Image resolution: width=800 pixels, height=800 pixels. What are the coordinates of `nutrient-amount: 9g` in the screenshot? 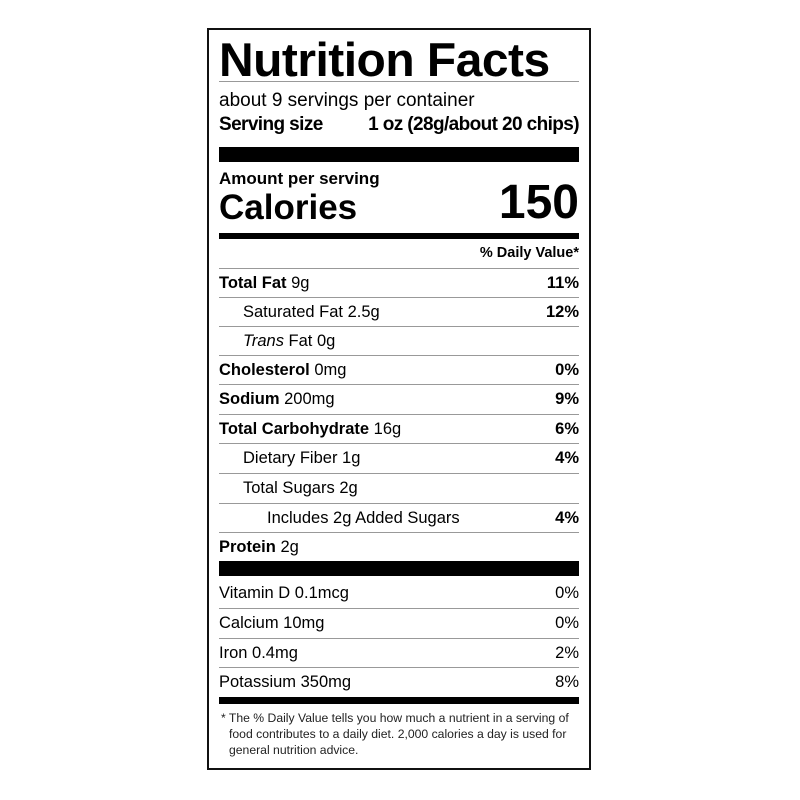 It's located at (300, 283).